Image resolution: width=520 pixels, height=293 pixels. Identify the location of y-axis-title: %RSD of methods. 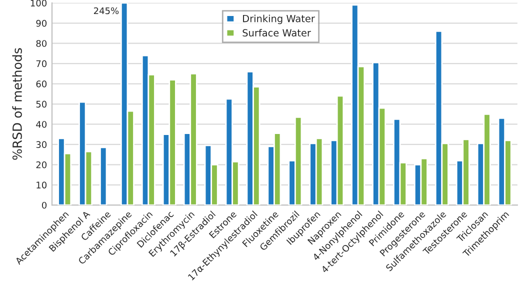
(17, 104).